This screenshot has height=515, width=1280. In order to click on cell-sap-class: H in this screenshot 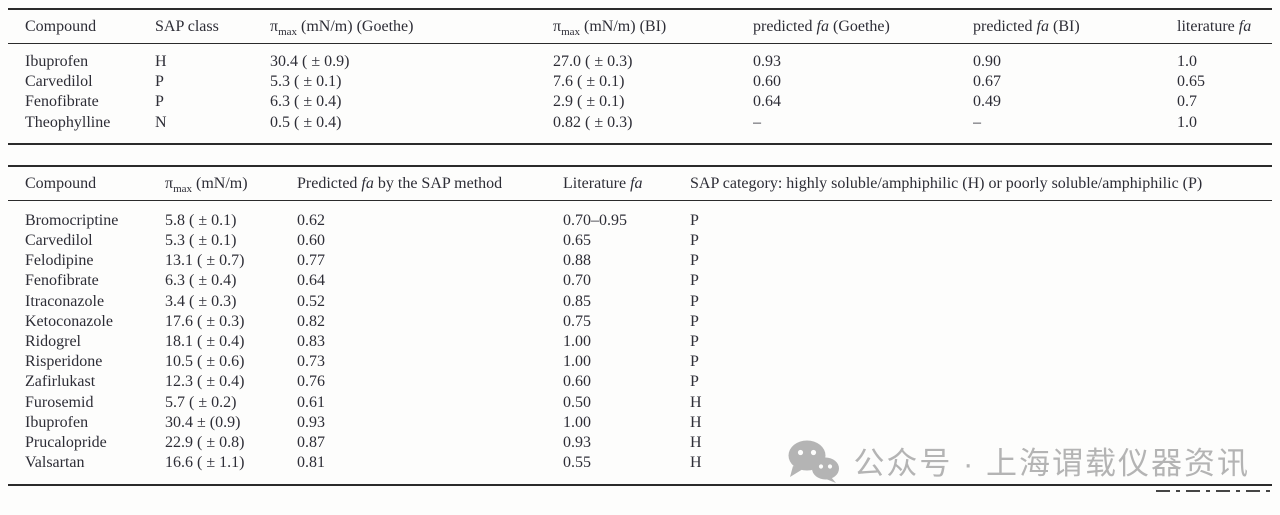, I will do `click(161, 61)`.